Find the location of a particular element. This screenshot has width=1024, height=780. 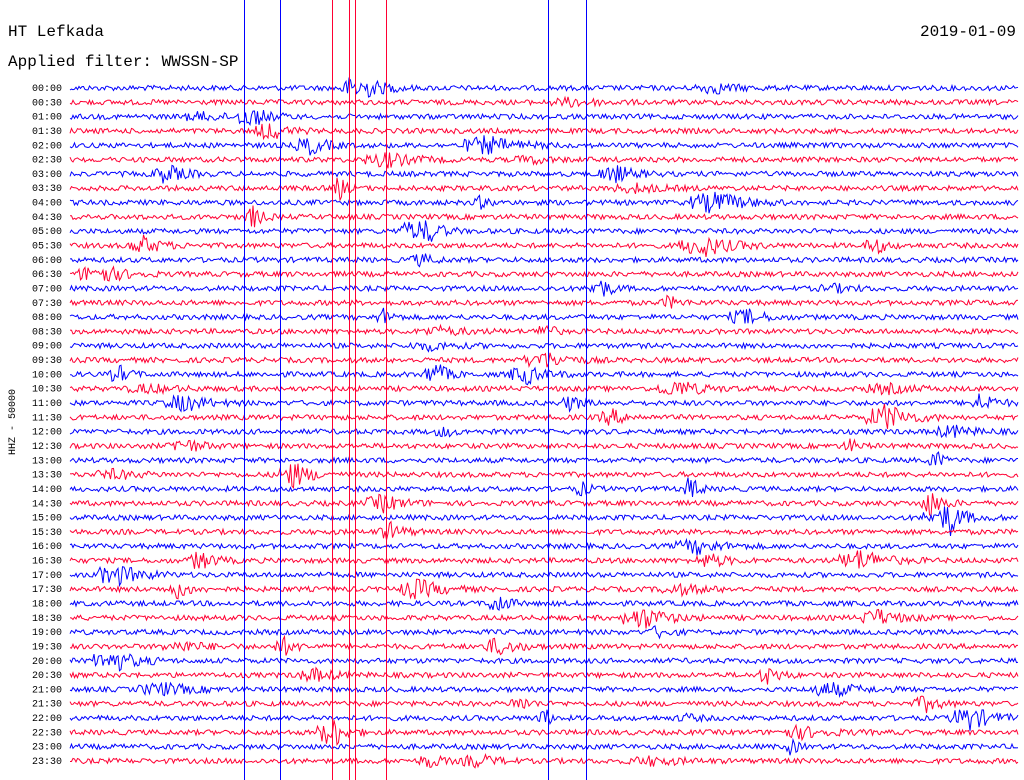

row-label: 11:30 is located at coordinates (47, 418).